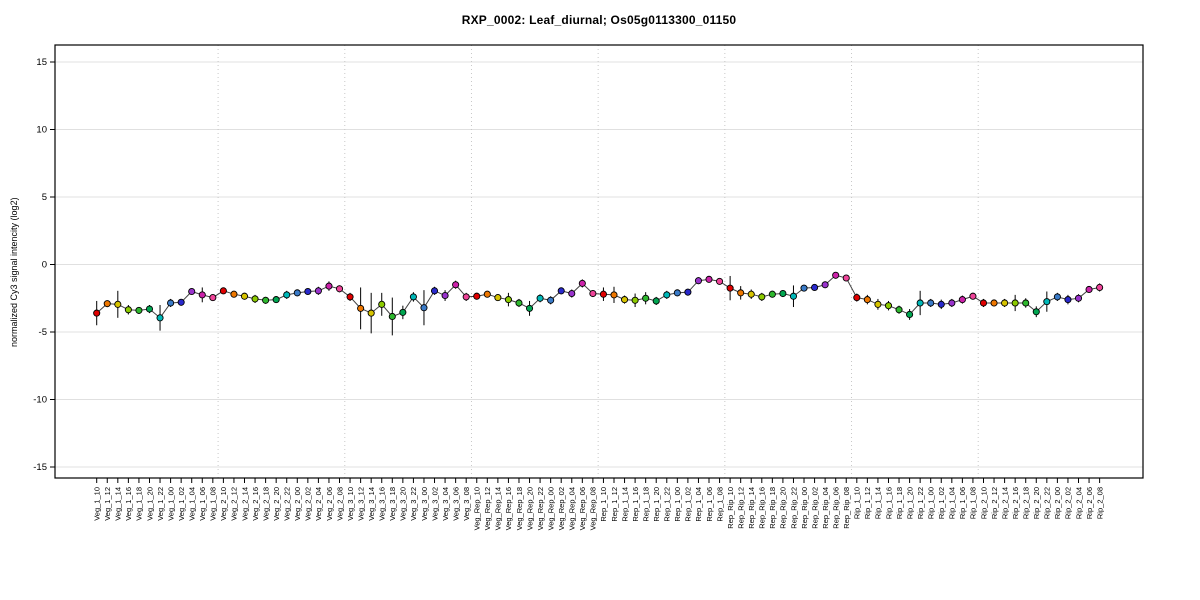  I want to click on y-tick-label: 0, so click(44, 265).